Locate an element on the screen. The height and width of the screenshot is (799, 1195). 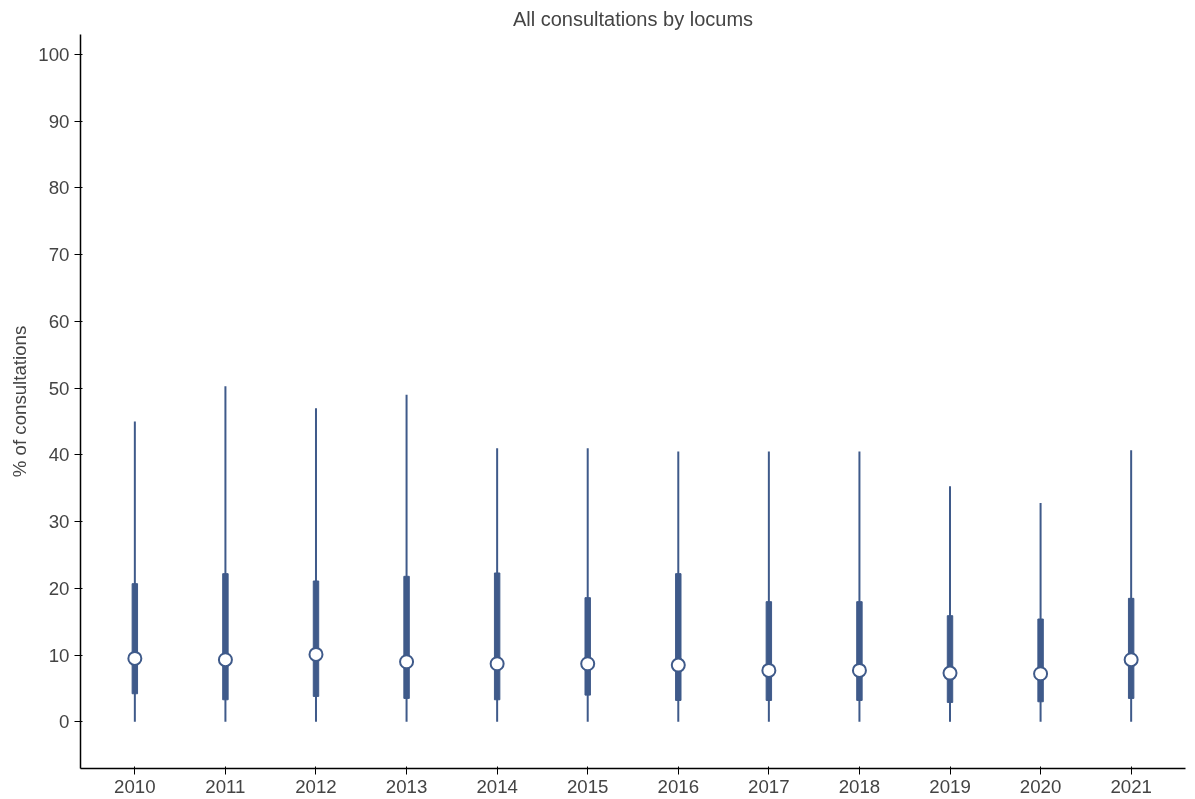
x-tick-label: 2010 is located at coordinates (135, 786).